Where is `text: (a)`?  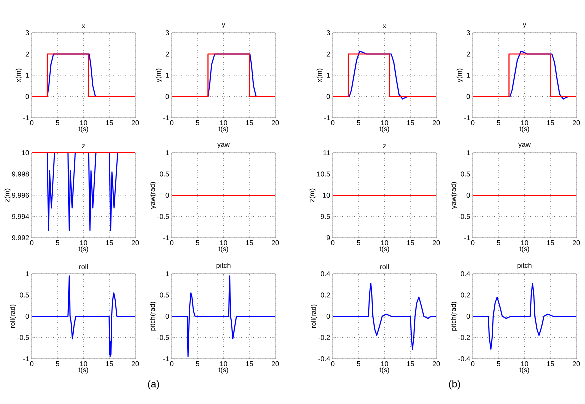
text: (a) is located at coordinates (154, 385).